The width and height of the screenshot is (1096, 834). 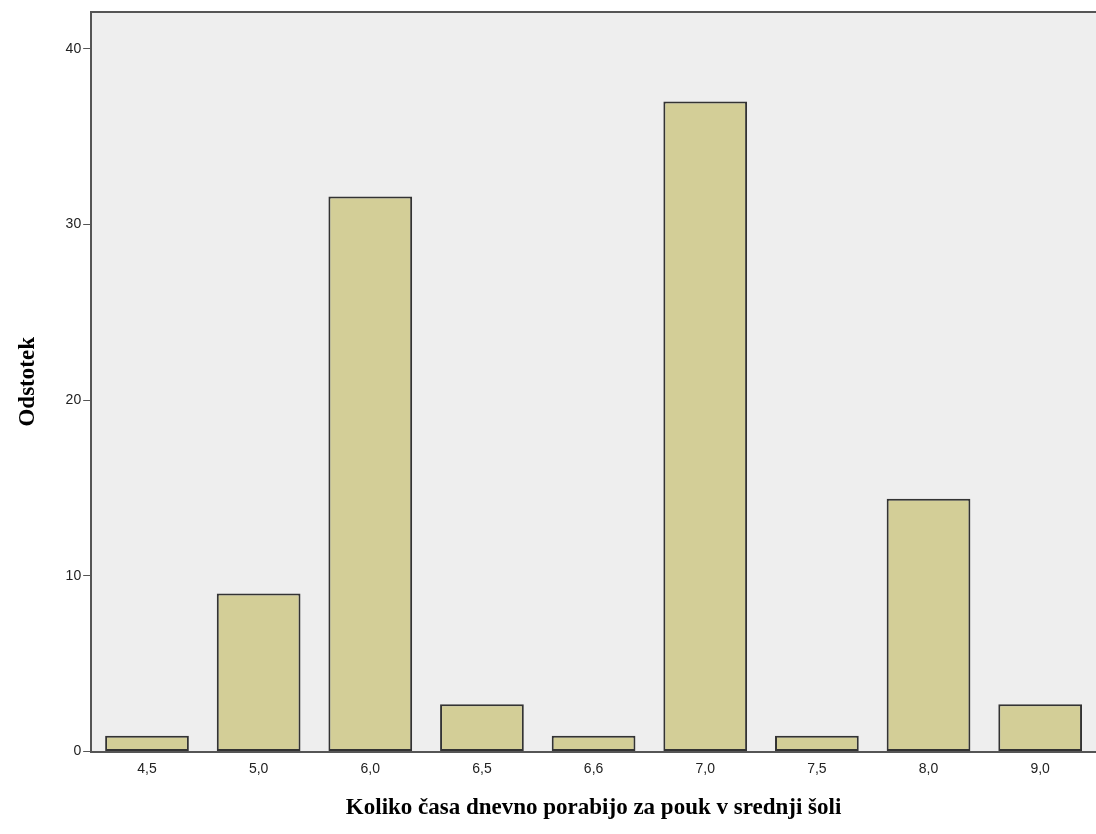 I want to click on x-tick-label: 8,0, so click(x=928, y=767).